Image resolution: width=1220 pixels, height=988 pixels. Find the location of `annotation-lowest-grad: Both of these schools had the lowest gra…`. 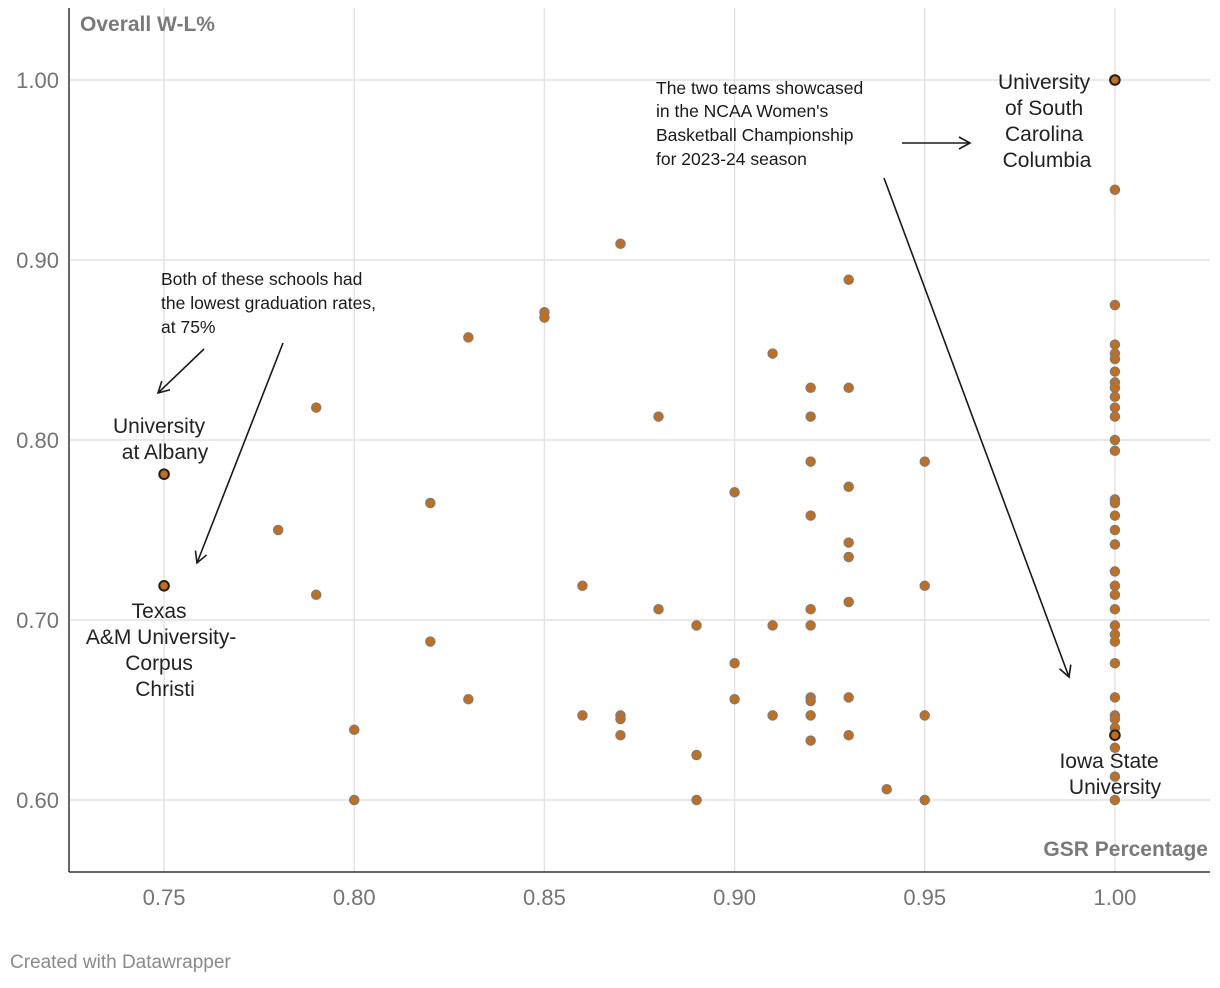

annotation-lowest-grad: Both of these schools had the lowest gra… is located at coordinates (271, 303).